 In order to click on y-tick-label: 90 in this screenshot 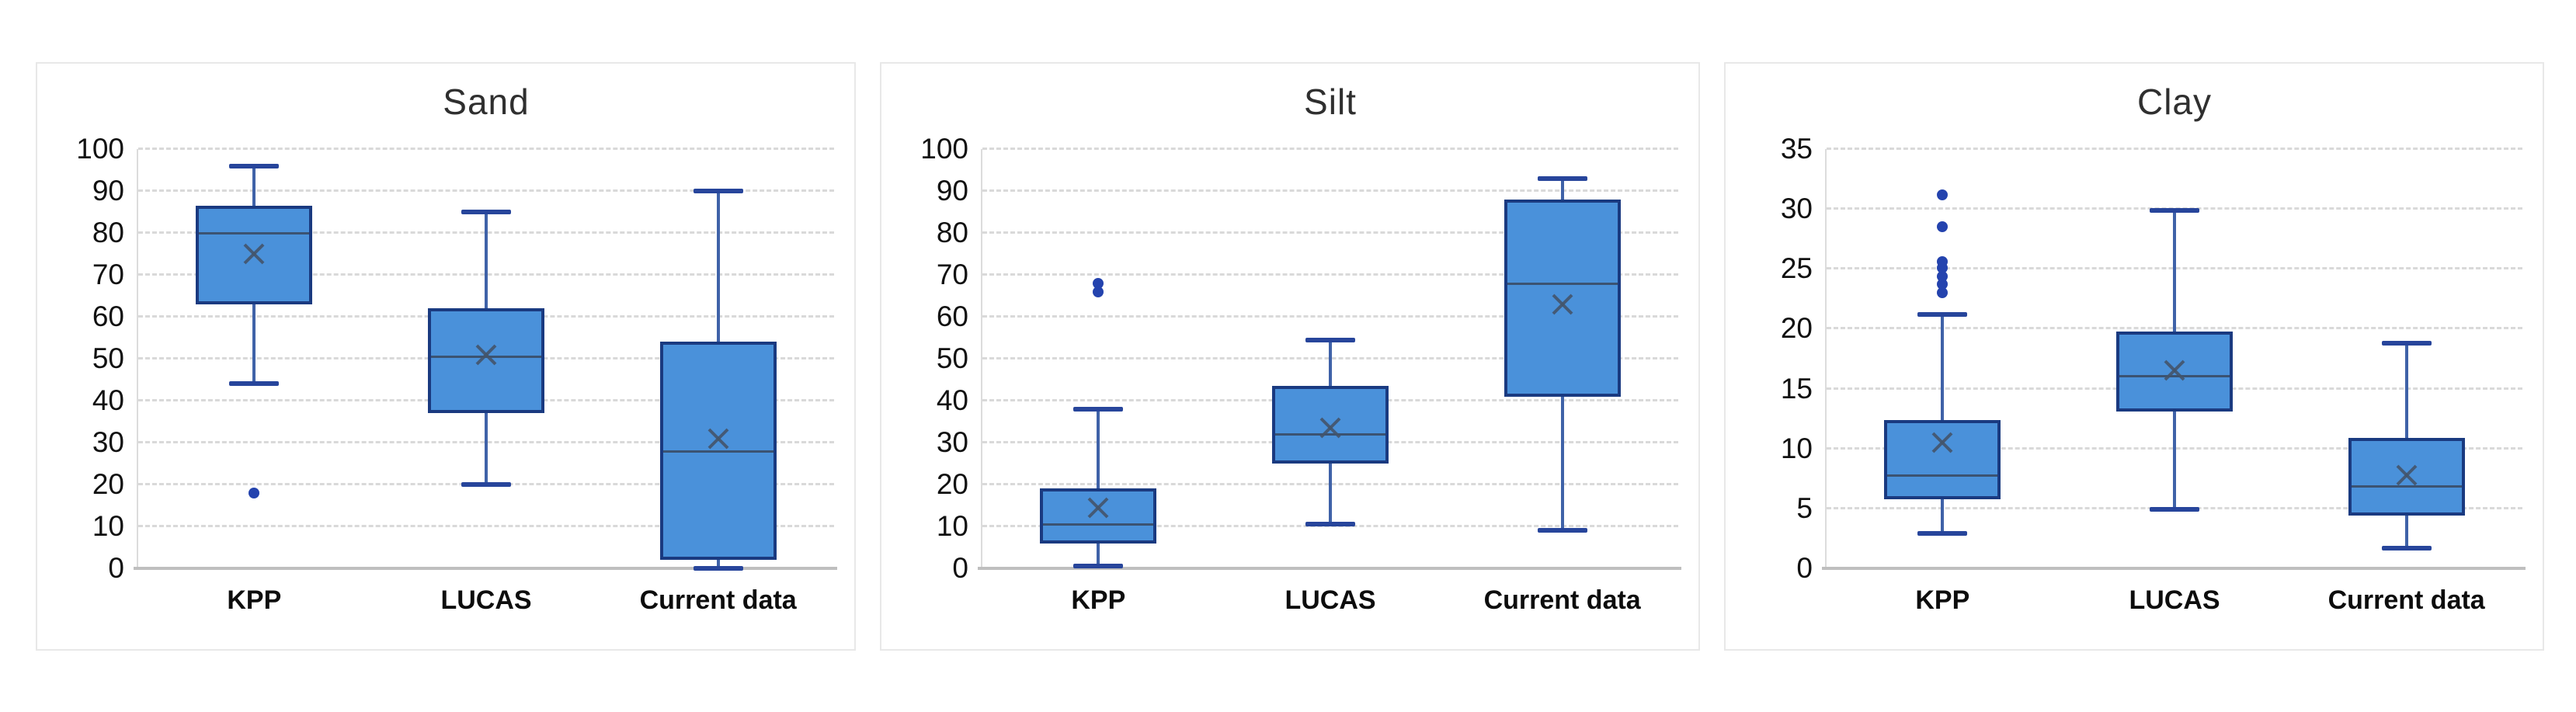, I will do `click(952, 191)`.